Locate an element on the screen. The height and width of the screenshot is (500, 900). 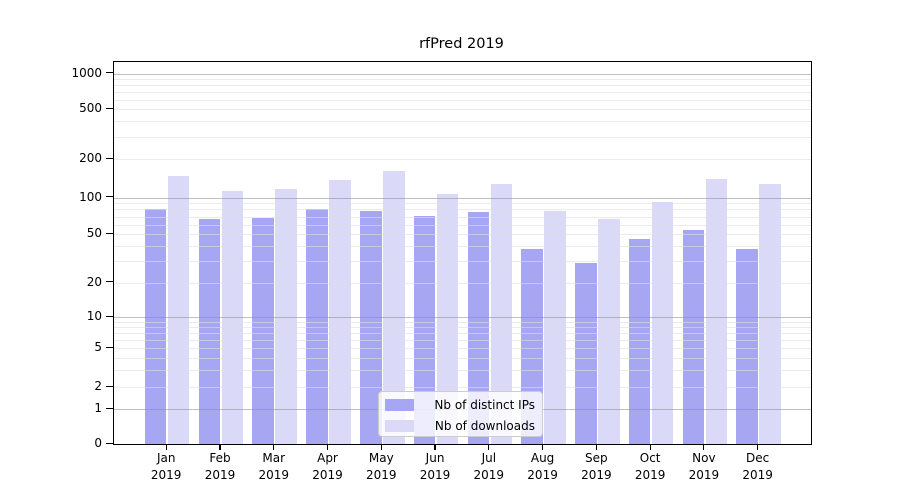
y-tick-label: 50 is located at coordinates (94, 233).